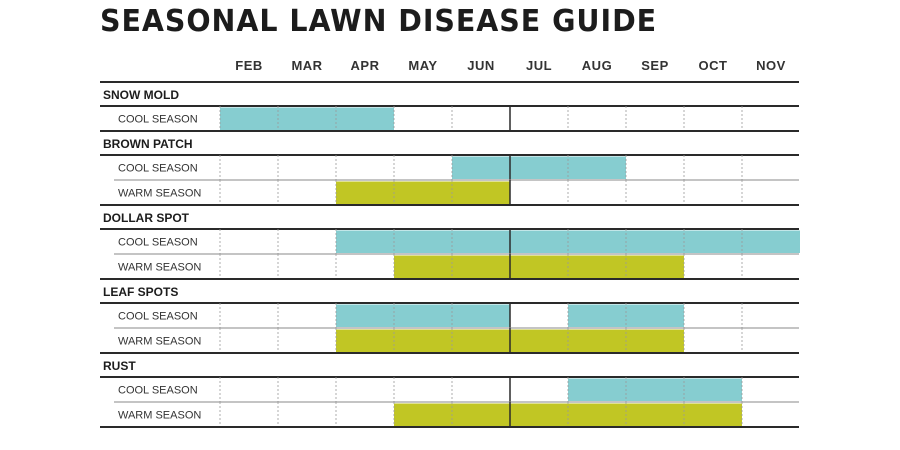  I want to click on month-header-aug: AUG, so click(597, 65).